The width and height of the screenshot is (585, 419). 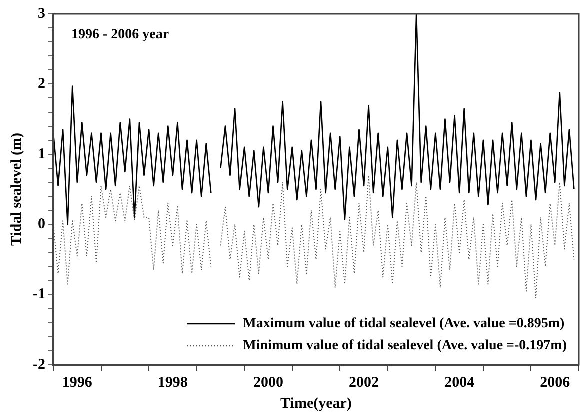 What do you see at coordinates (460, 382) in the screenshot?
I see `x-tick-label: 2004` at bounding box center [460, 382].